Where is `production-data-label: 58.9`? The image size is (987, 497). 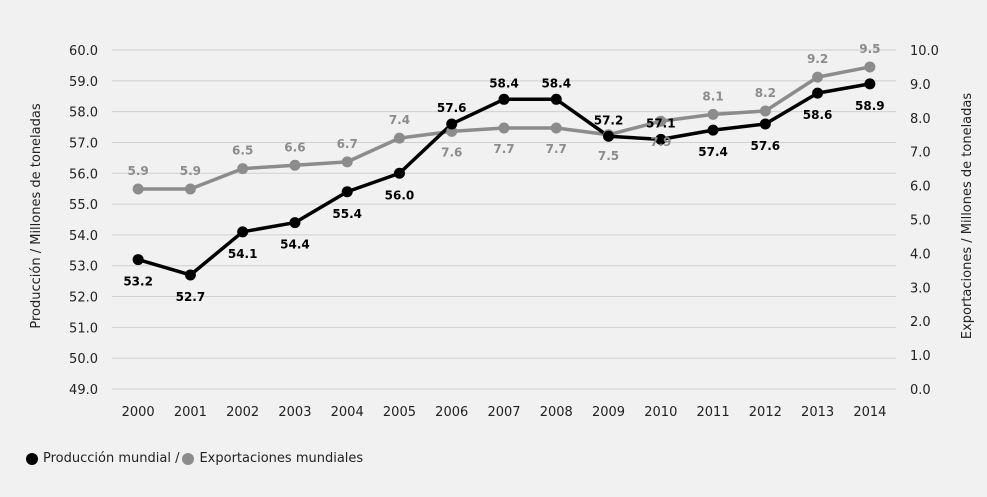 production-data-label: 58.9 is located at coordinates (870, 106).